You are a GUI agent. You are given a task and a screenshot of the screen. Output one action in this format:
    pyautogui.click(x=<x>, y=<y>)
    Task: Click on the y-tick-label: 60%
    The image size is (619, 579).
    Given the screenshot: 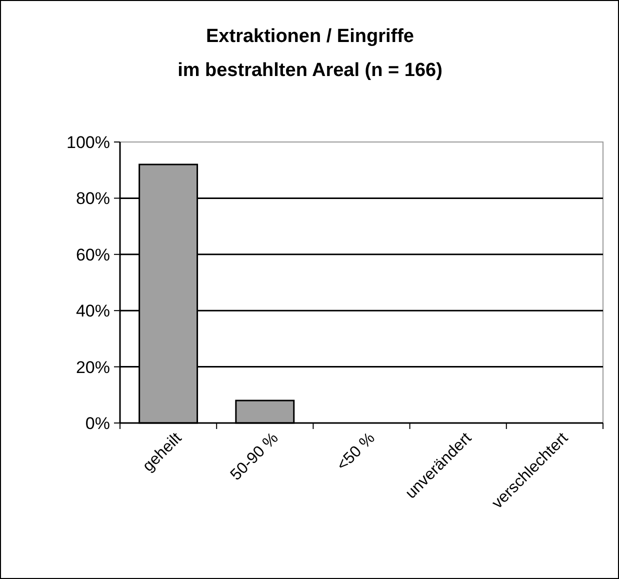 What is the action you would take?
    pyautogui.click(x=93, y=254)
    